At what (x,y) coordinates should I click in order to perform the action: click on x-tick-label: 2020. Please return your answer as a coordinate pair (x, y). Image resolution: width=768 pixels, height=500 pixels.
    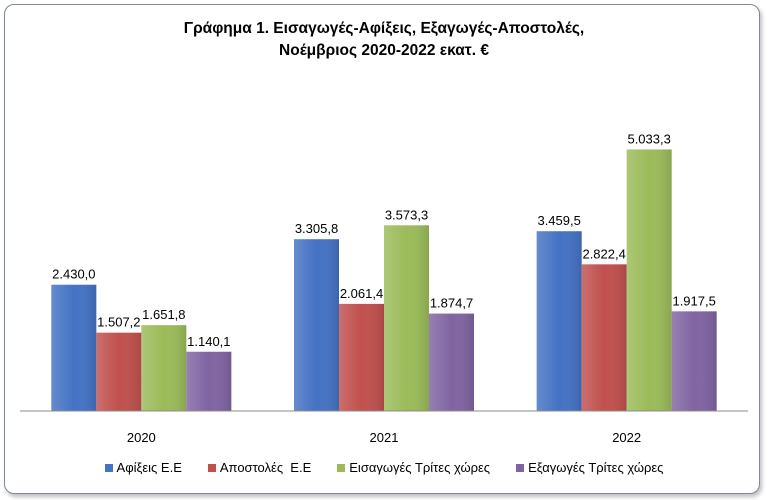
    Looking at the image, I should click on (141, 437).